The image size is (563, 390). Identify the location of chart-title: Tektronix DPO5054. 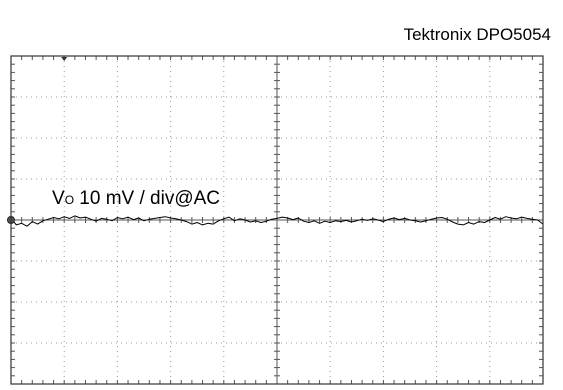
(477, 34).